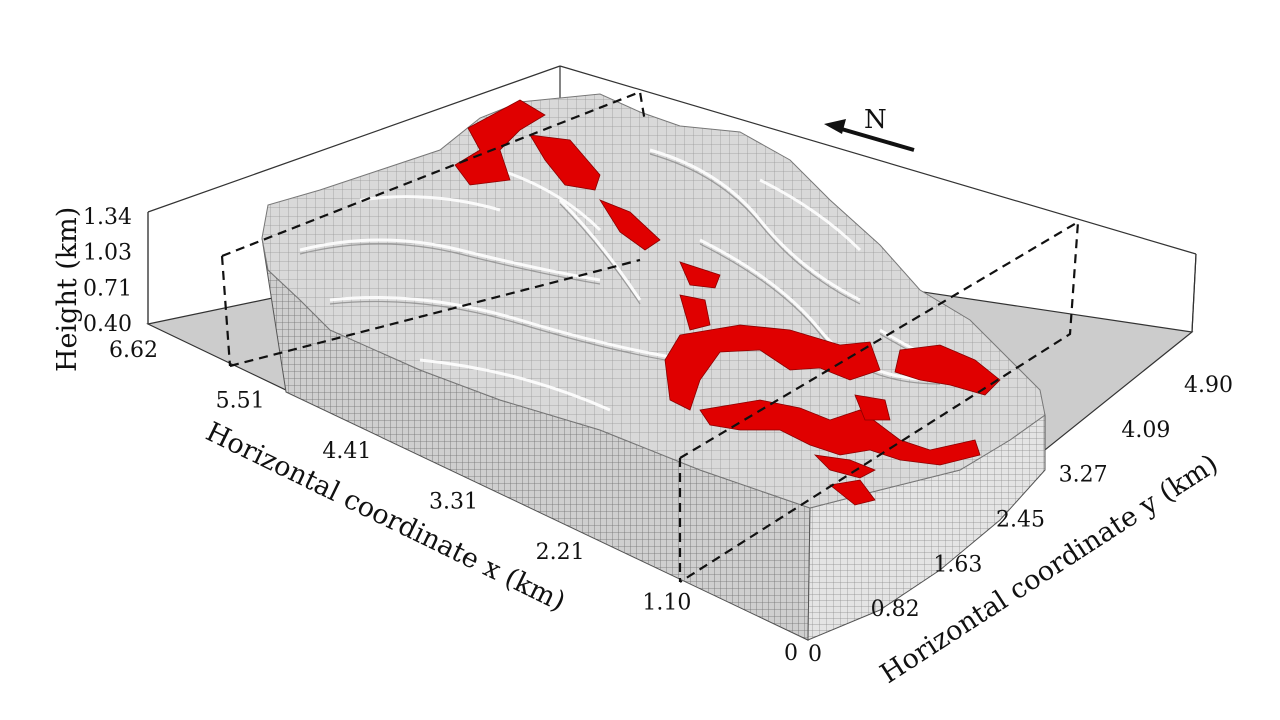 The height and width of the screenshot is (720, 1280). I want to click on x-tick-2: 2.21, so click(560, 552).